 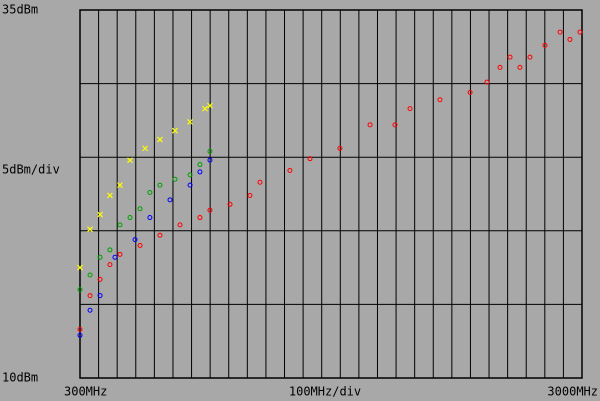 What do you see at coordinates (20, 10) in the screenshot?
I see `y-tick-label: 35dBm` at bounding box center [20, 10].